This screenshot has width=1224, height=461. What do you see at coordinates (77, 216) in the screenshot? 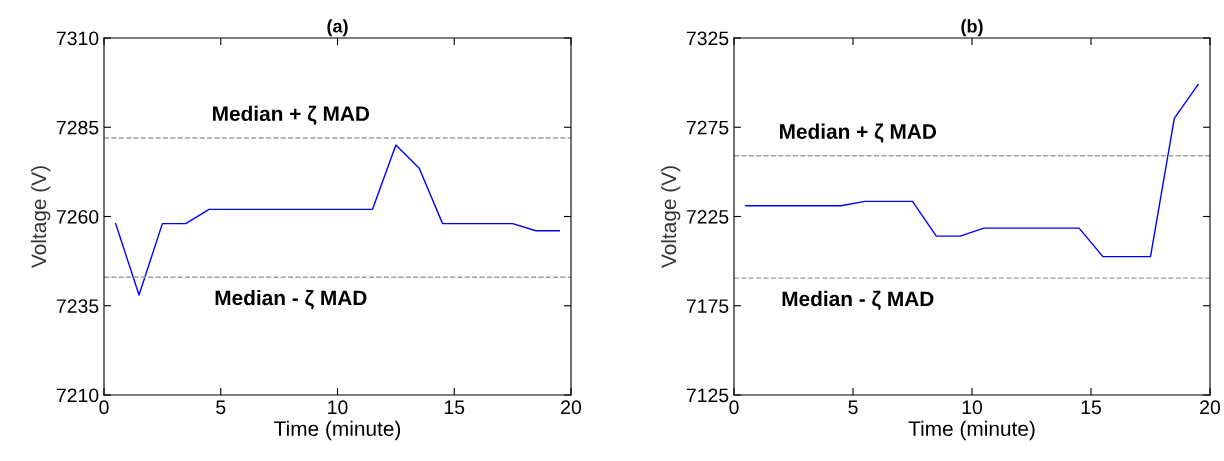
I see `y-tick-label: 7260` at bounding box center [77, 216].